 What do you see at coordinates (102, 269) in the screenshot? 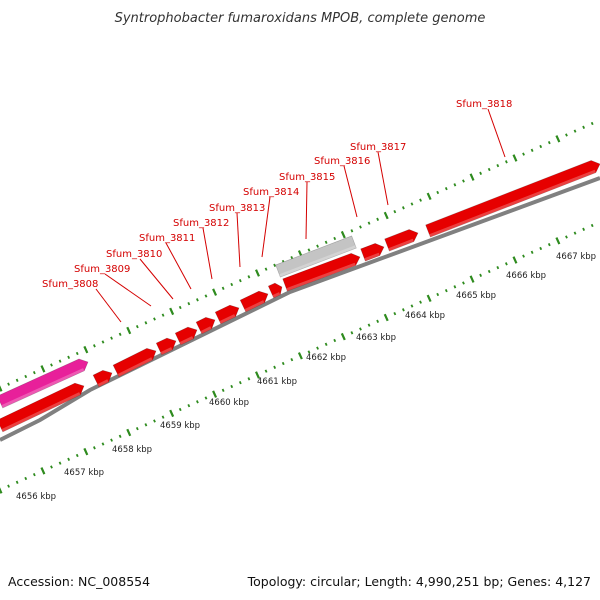
I see `gene-label-text: Sfum_3809` at bounding box center [102, 269].